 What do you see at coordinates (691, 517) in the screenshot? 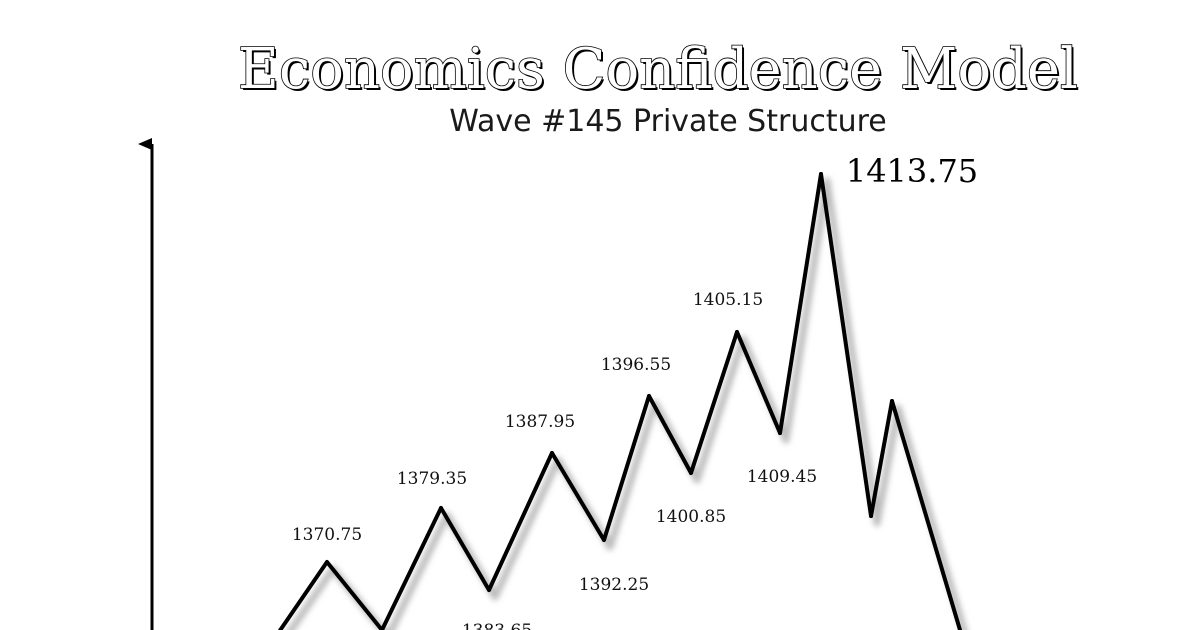
I see `turning-point-label: 1400.85` at bounding box center [691, 517].